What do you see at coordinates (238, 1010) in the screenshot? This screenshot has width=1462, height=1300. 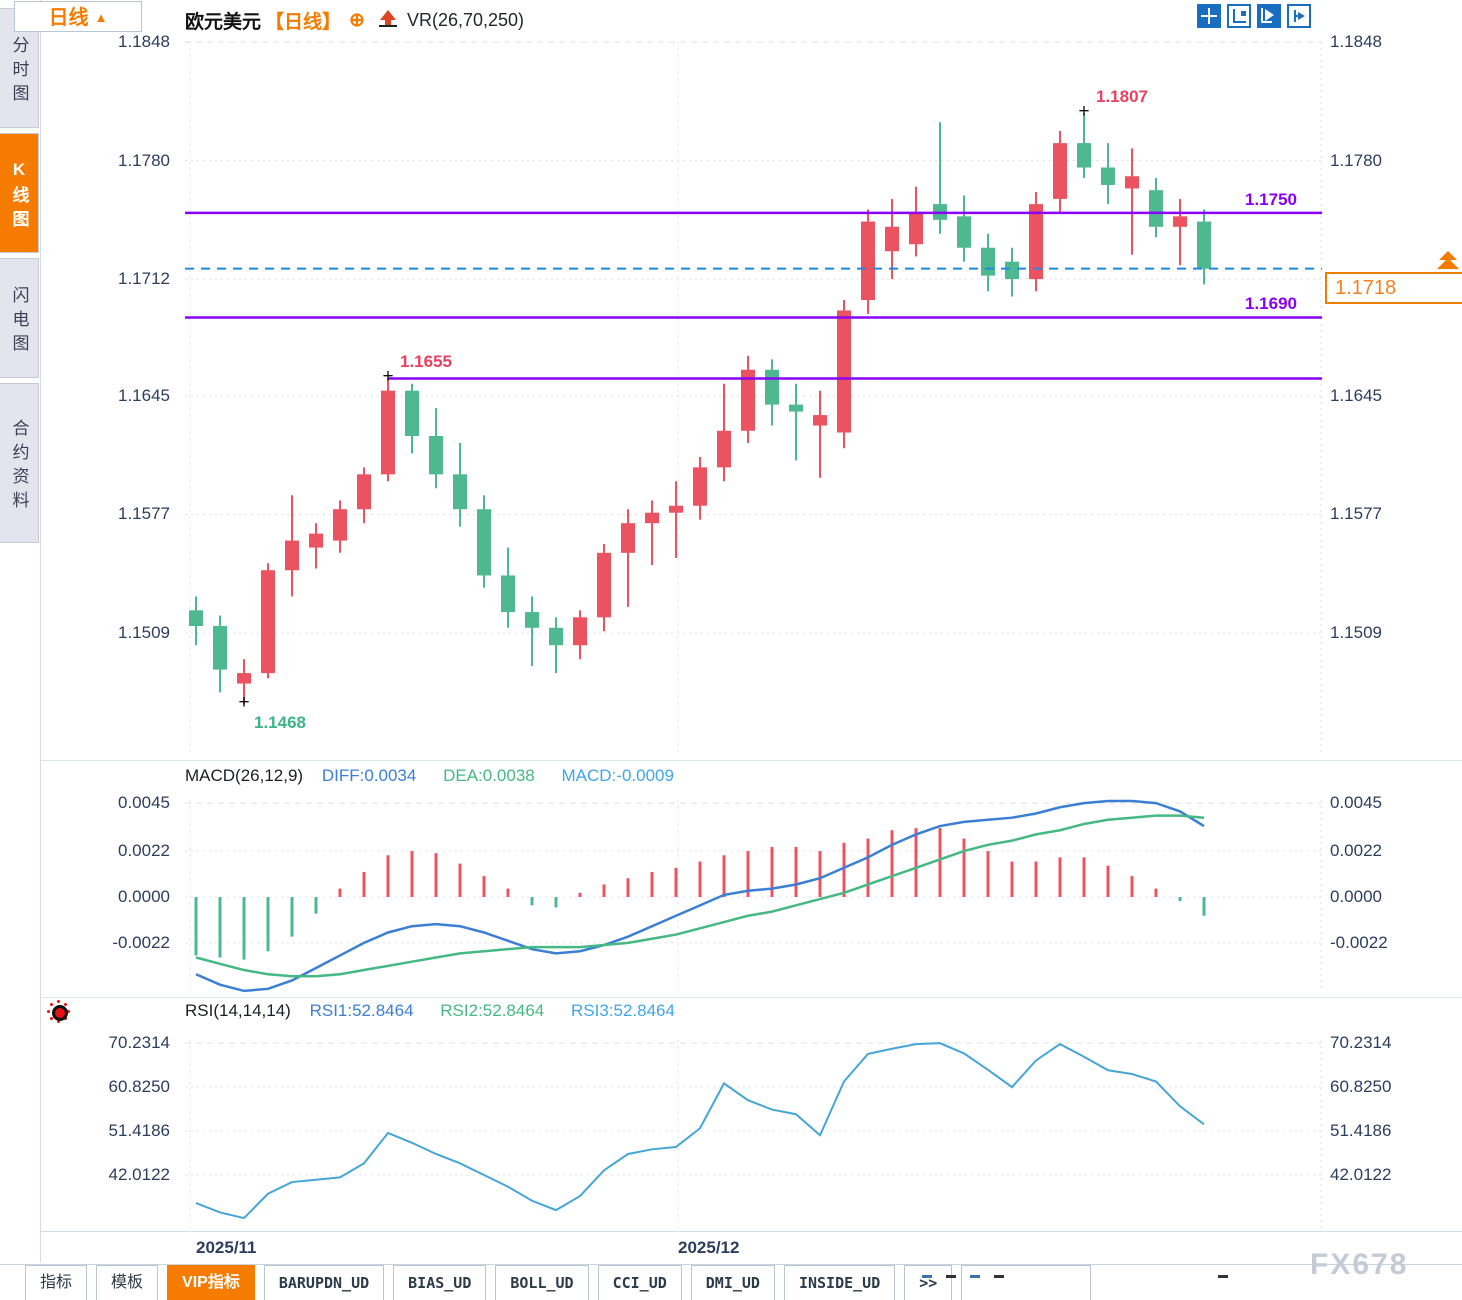 I see `rsi-formula: RSI(14,14,14)` at bounding box center [238, 1010].